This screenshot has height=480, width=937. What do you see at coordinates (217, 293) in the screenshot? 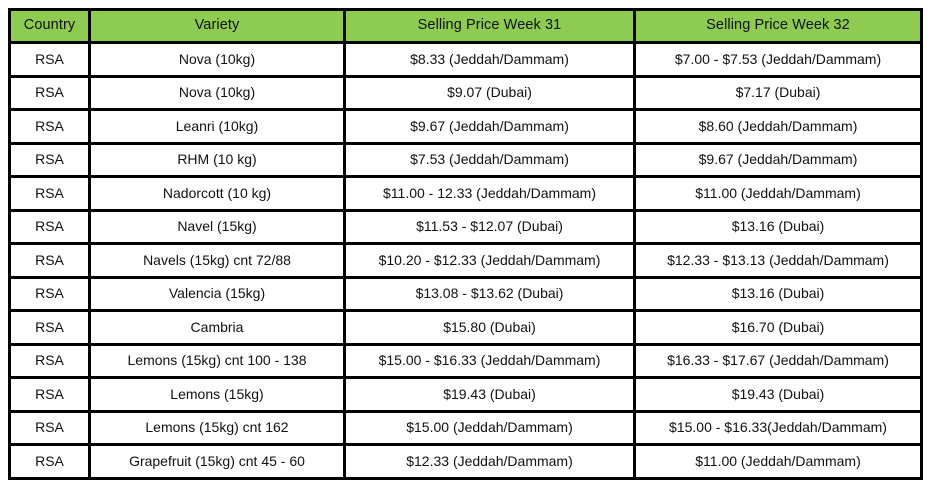
I see `cell-variety: Valencia (15kg)` at bounding box center [217, 293].